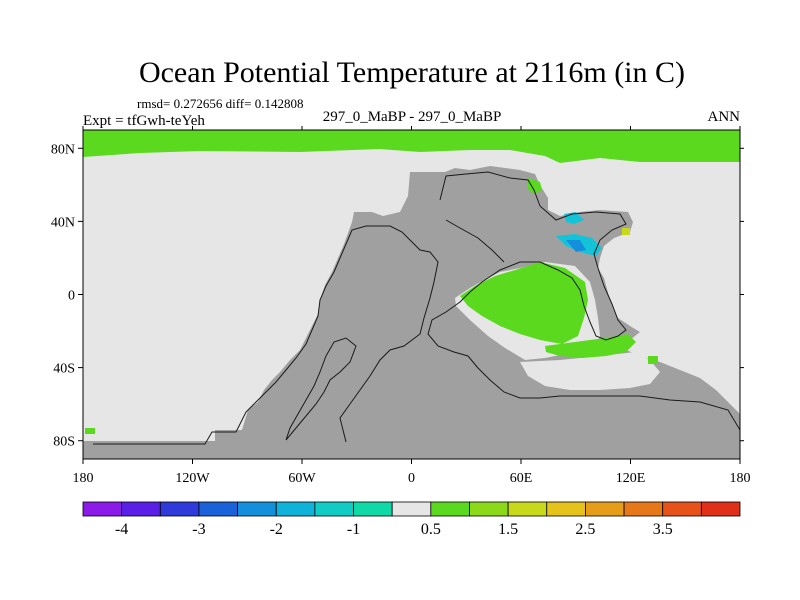 The height and width of the screenshot is (600, 800). I want to click on x-tick-label: 0, so click(411, 478).